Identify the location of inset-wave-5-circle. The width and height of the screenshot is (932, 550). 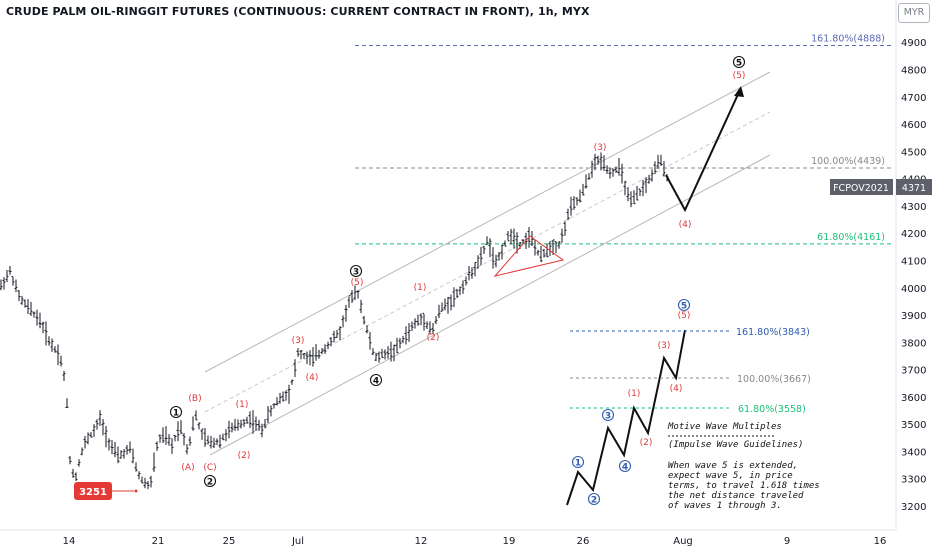
(684, 305).